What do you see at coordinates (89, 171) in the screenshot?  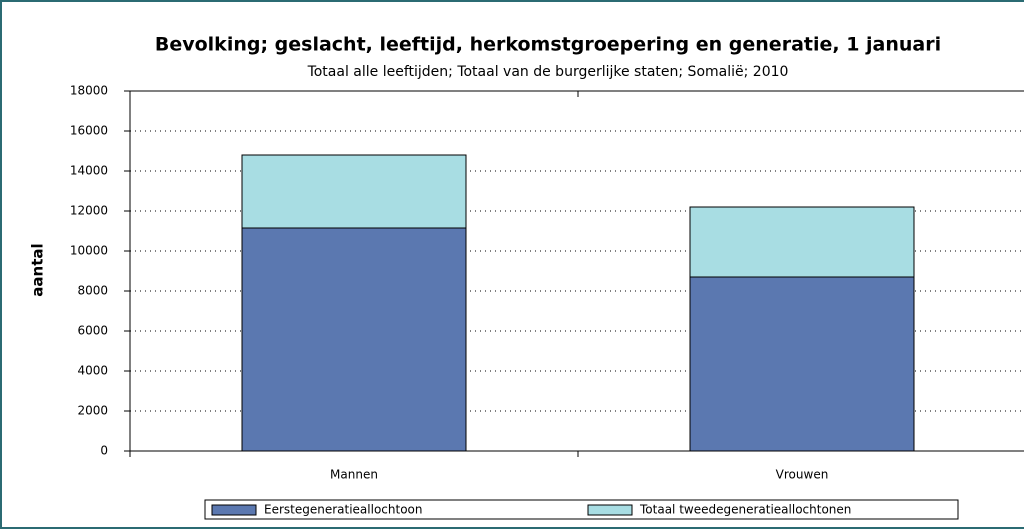 I see `y-tick-label: 14000` at bounding box center [89, 171].